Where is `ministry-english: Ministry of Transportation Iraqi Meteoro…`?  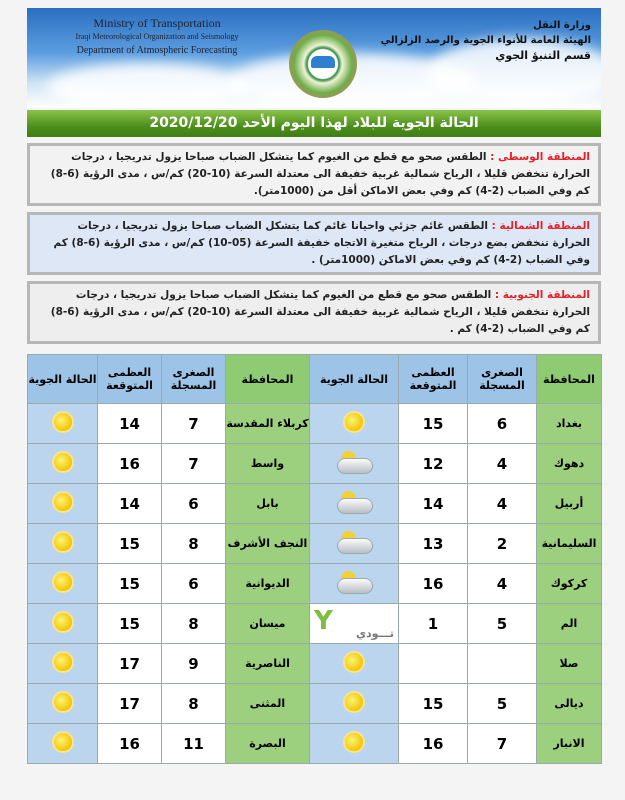 ministry-english: Ministry of Transportation Iraqi Meteoro… is located at coordinates (157, 37).